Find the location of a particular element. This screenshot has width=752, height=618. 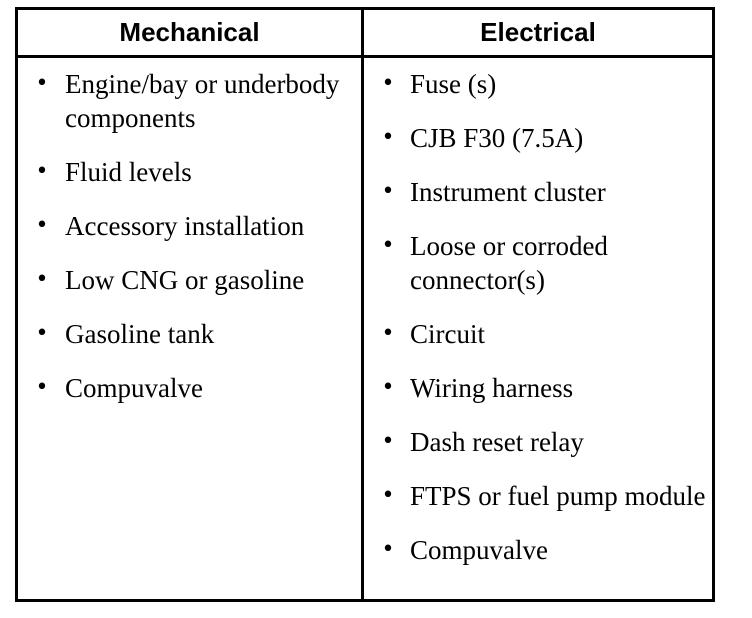

list-item: • CJB F30 (7.5A) is located at coordinates (538, 138).